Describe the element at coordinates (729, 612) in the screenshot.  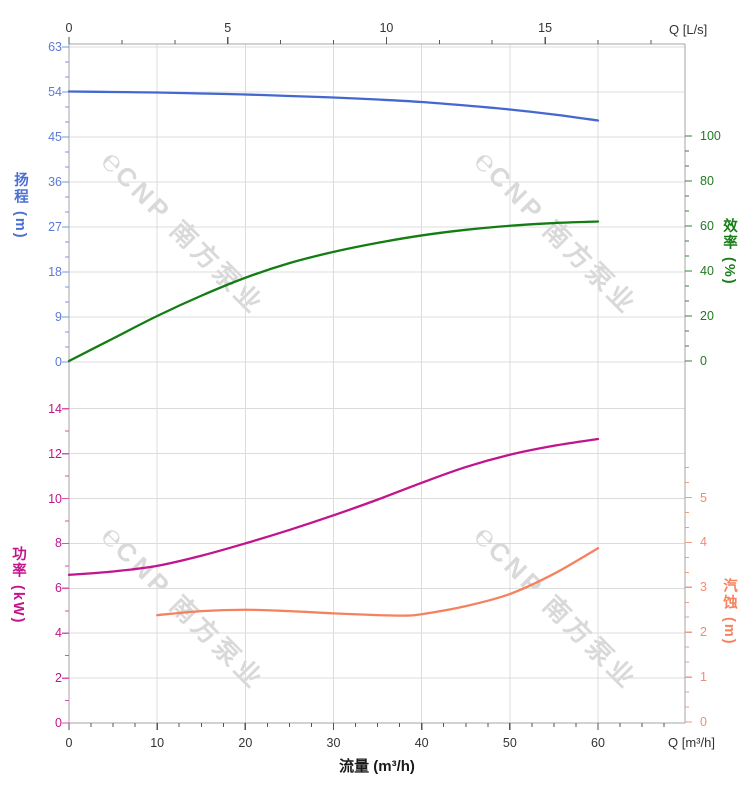
I see `npsh-axis-title: 汽蚀 (m)` at that location.